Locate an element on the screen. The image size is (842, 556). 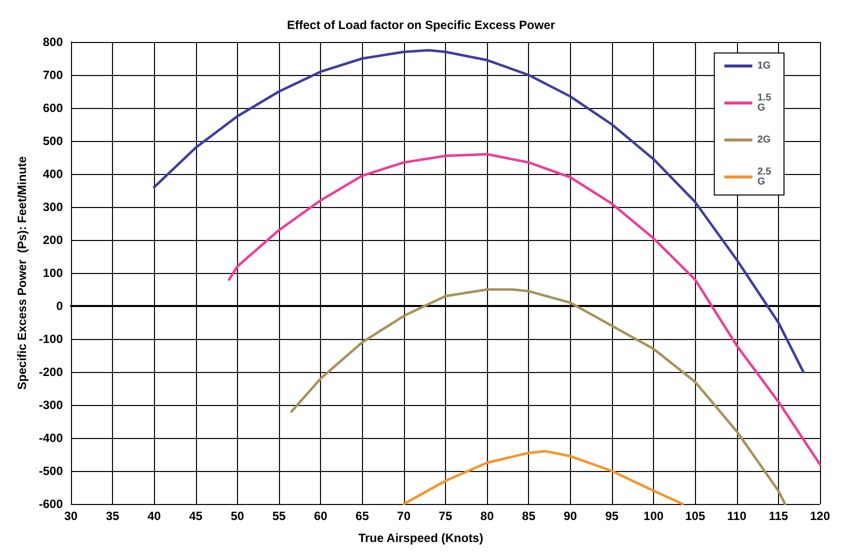
x-tick-label: 80 is located at coordinates (487, 516).